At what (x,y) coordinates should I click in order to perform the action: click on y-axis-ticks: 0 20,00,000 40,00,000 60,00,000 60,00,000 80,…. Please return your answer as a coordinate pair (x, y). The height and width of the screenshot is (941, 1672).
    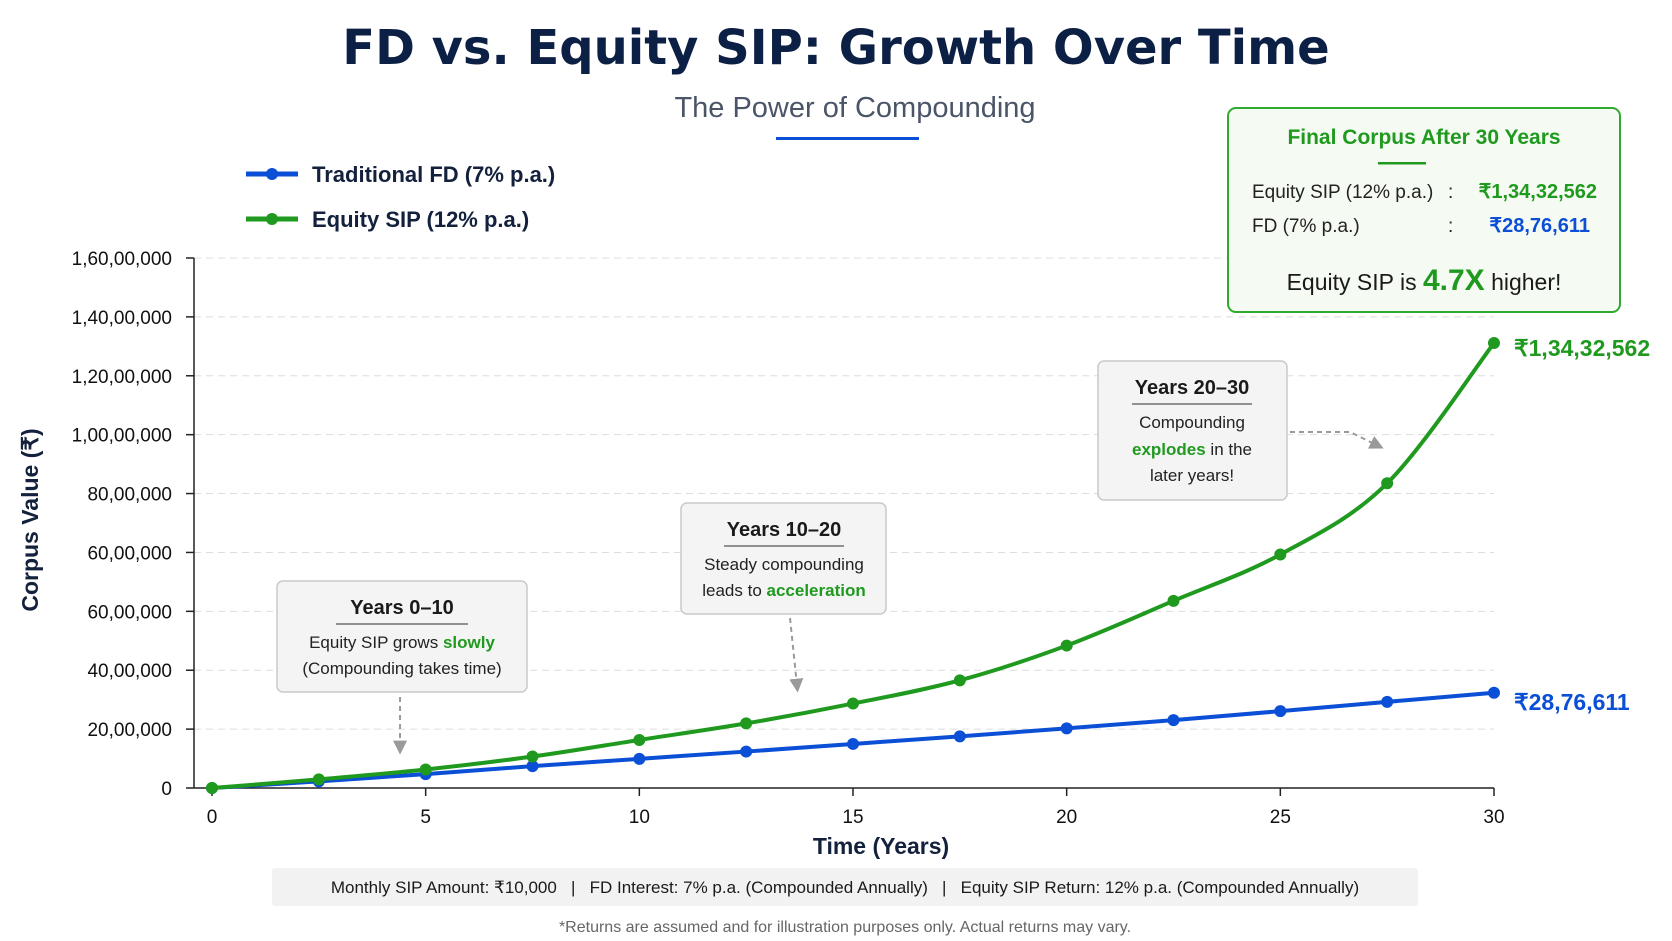
    Looking at the image, I should click on (133, 524).